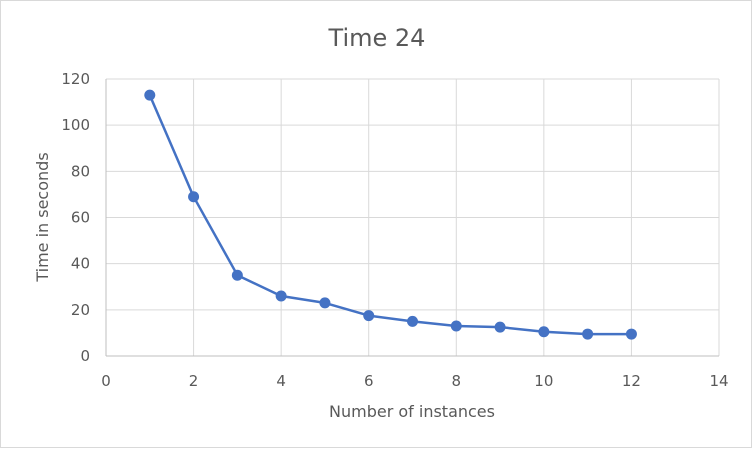  I want to click on y-tick-label: 100, so click(75, 125).